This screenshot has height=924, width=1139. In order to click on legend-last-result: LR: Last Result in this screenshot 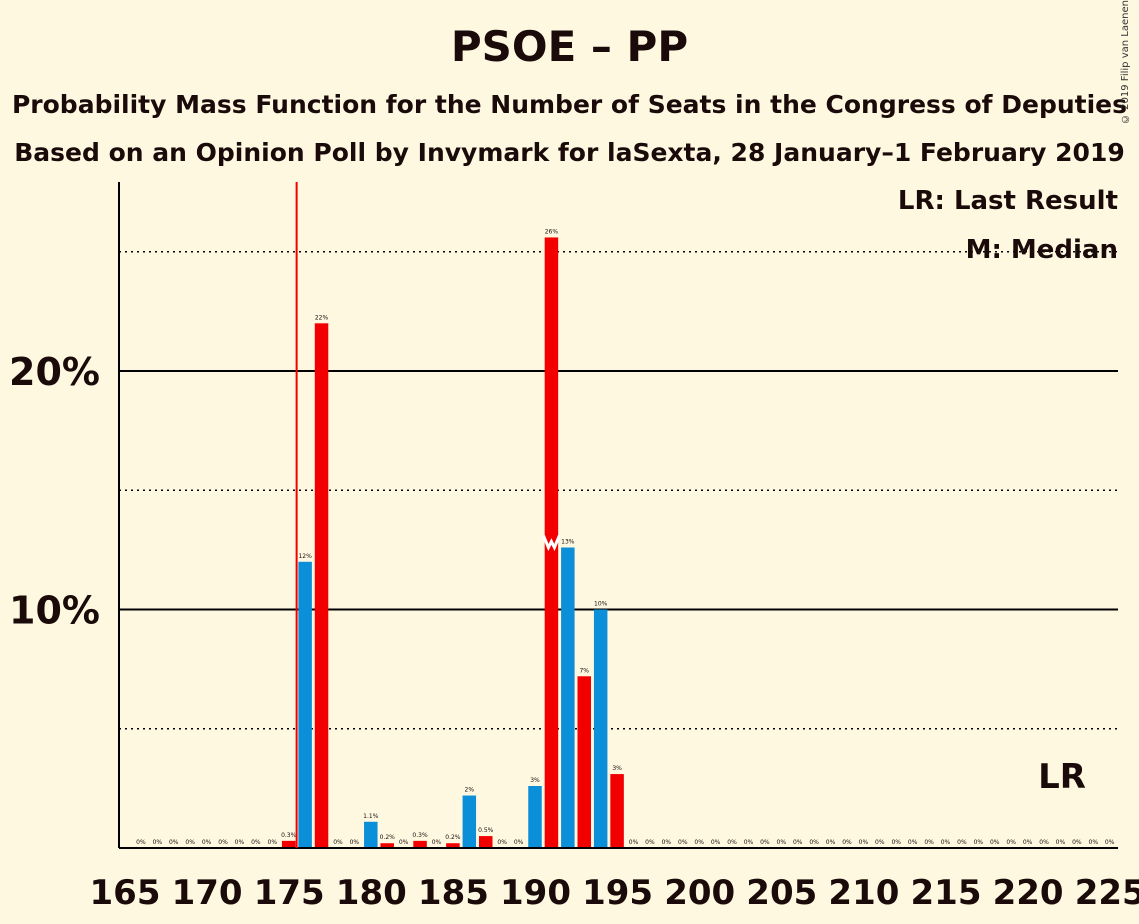, I will do `click(1008, 201)`.